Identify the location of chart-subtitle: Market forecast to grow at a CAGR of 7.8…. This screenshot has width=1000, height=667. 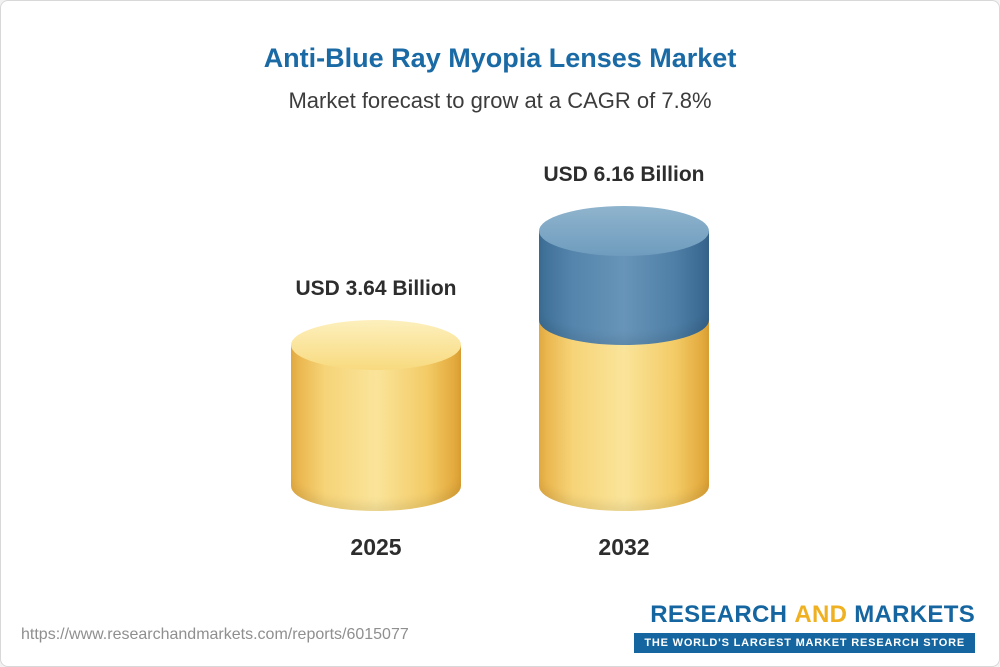
(500, 100).